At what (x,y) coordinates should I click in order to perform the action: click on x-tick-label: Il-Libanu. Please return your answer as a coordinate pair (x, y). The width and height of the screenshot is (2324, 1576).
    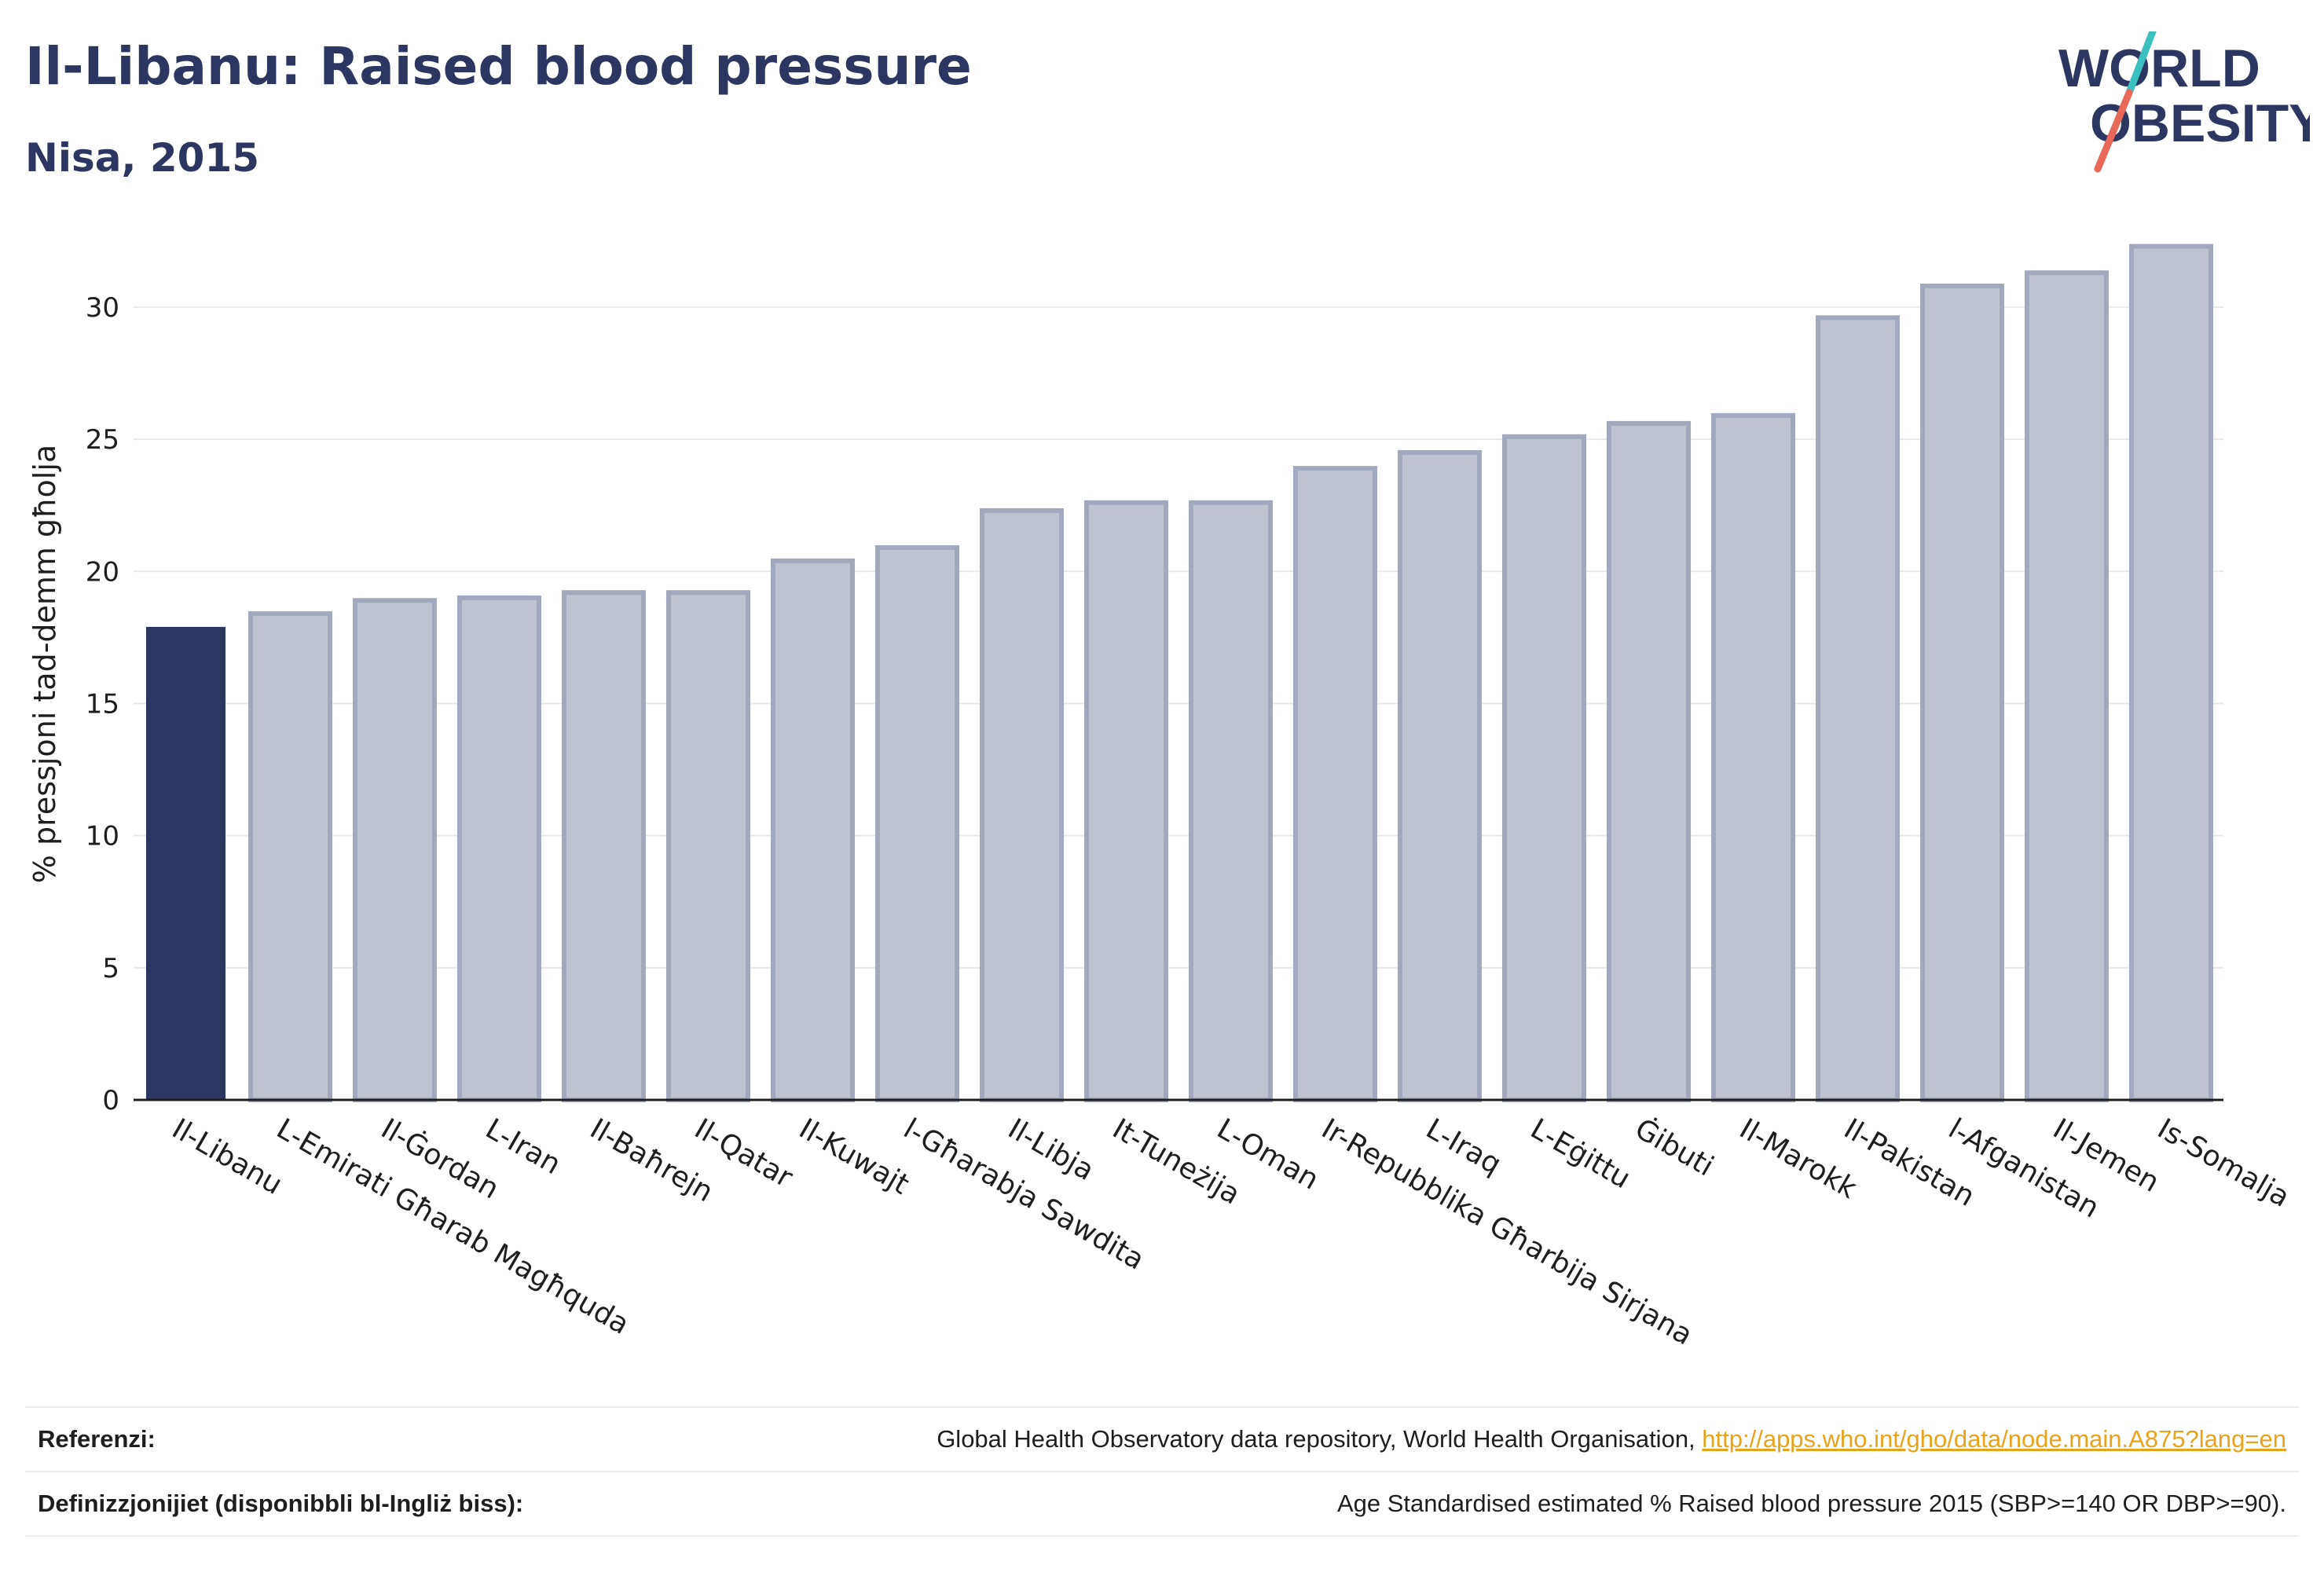
    Looking at the image, I should click on (227, 1156).